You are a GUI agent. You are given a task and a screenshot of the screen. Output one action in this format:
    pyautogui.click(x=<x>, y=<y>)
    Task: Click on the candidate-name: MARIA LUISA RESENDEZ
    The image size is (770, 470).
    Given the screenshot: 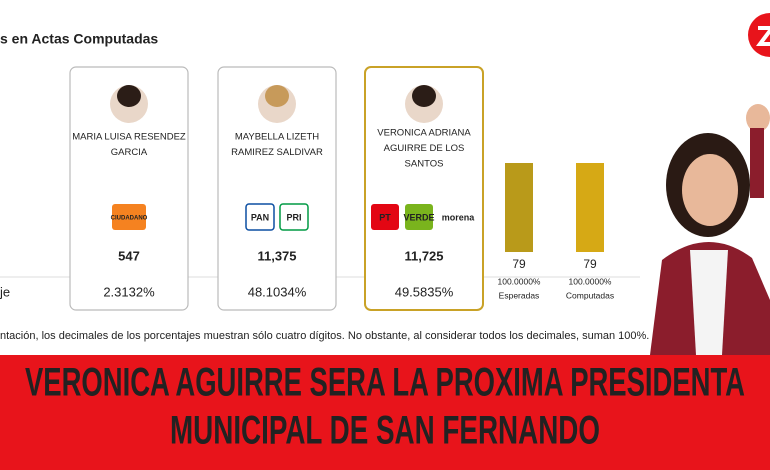 What is the action you would take?
    pyautogui.click(x=129, y=137)
    